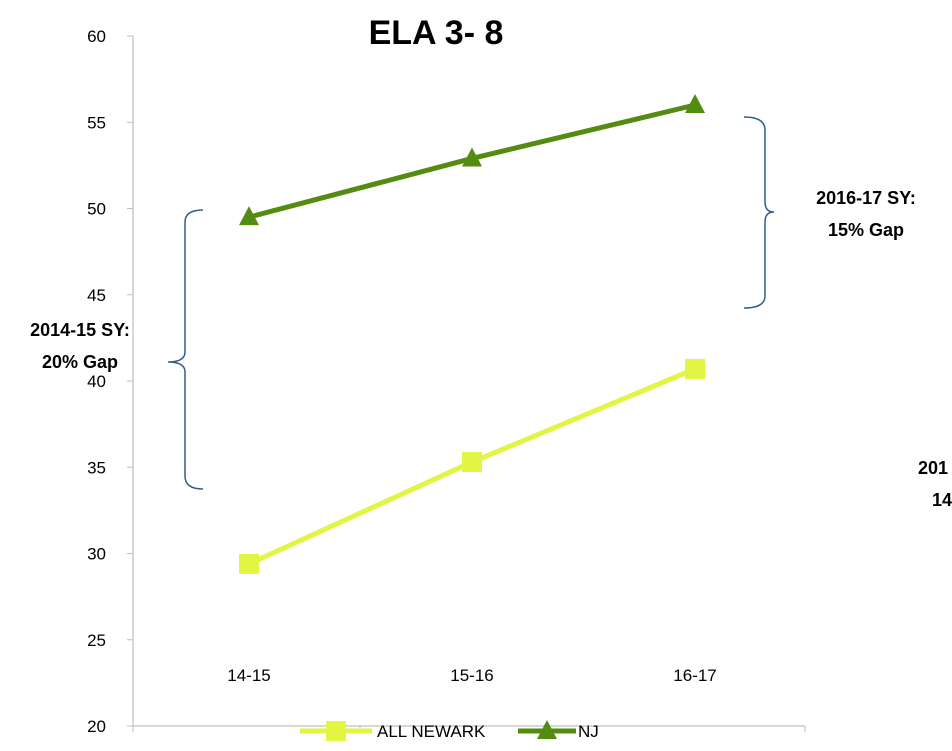 This screenshot has width=952, height=751. Describe the element at coordinates (96, 640) in the screenshot. I see `y-tick-label: 25` at that location.